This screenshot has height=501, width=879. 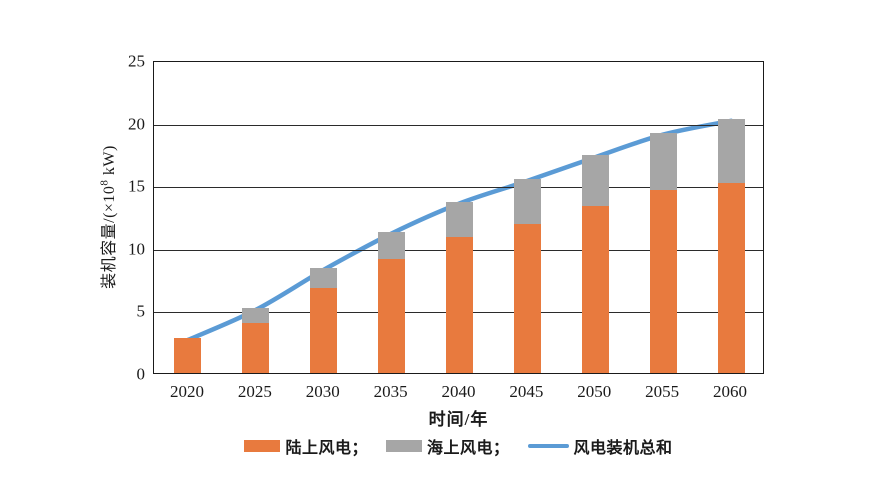 What do you see at coordinates (324, 277) in the screenshot?
I see `bar-offshore-2030` at bounding box center [324, 277].